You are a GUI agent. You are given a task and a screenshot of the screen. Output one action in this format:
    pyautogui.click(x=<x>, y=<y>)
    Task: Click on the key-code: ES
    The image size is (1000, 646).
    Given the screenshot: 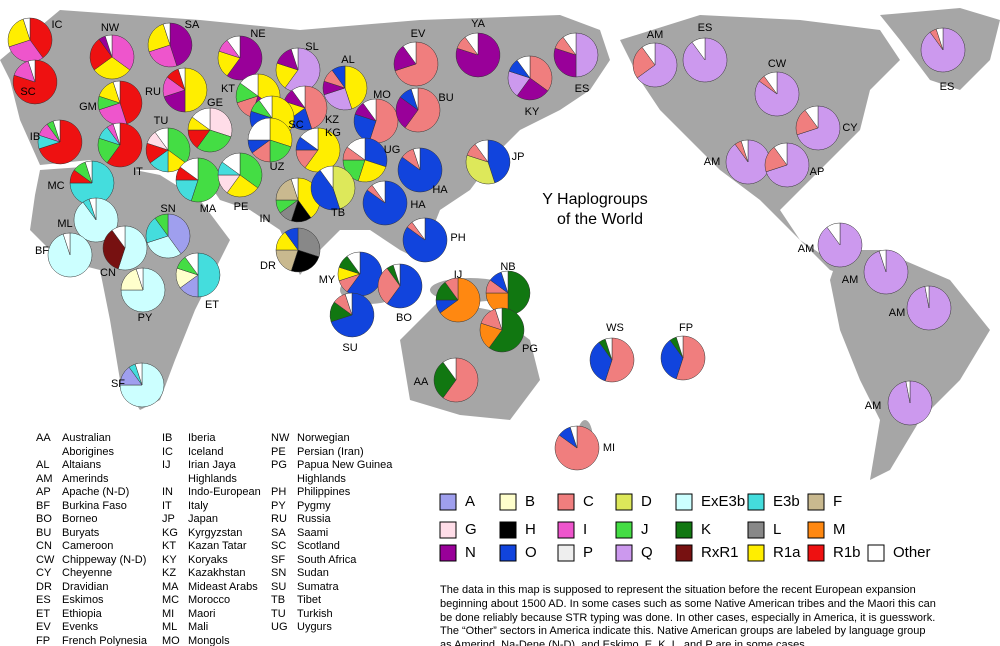 What is the action you would take?
    pyautogui.click(x=43, y=600)
    